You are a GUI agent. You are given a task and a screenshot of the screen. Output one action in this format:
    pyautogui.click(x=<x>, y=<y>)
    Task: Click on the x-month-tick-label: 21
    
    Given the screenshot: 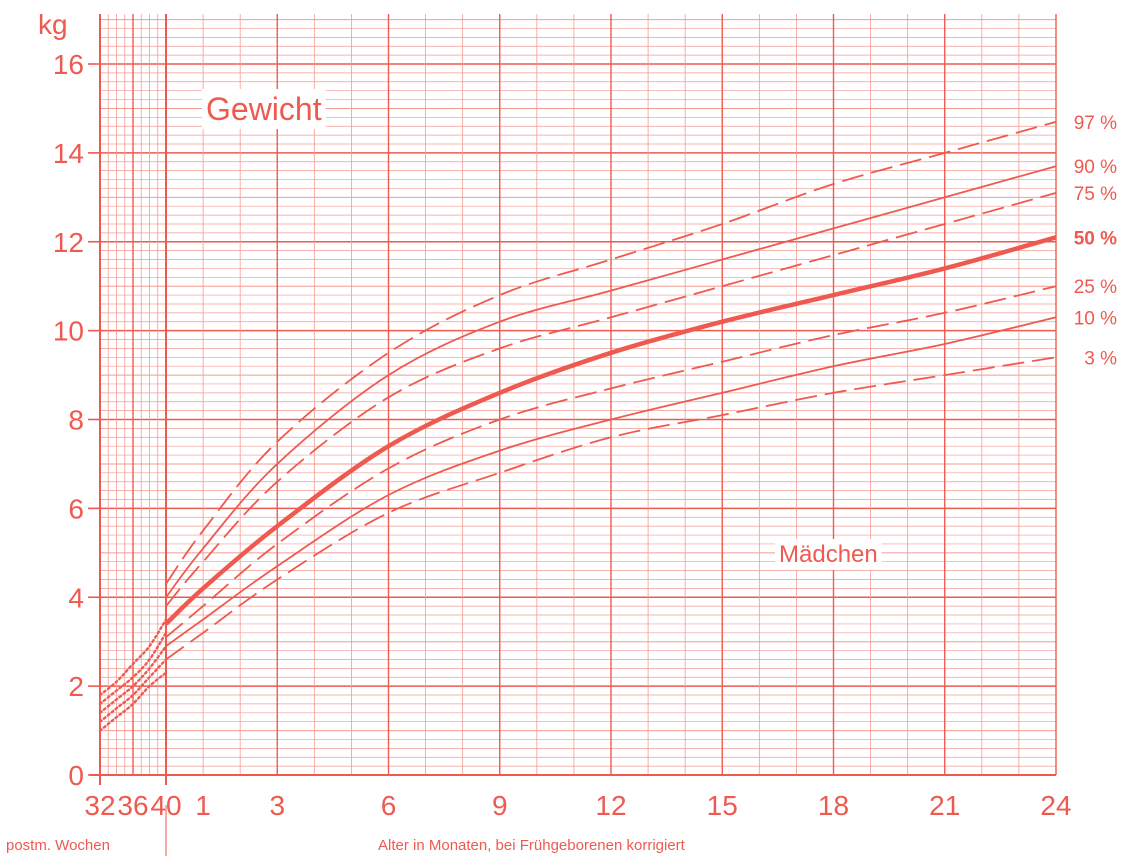 What is the action you would take?
    pyautogui.click(x=944, y=805)
    